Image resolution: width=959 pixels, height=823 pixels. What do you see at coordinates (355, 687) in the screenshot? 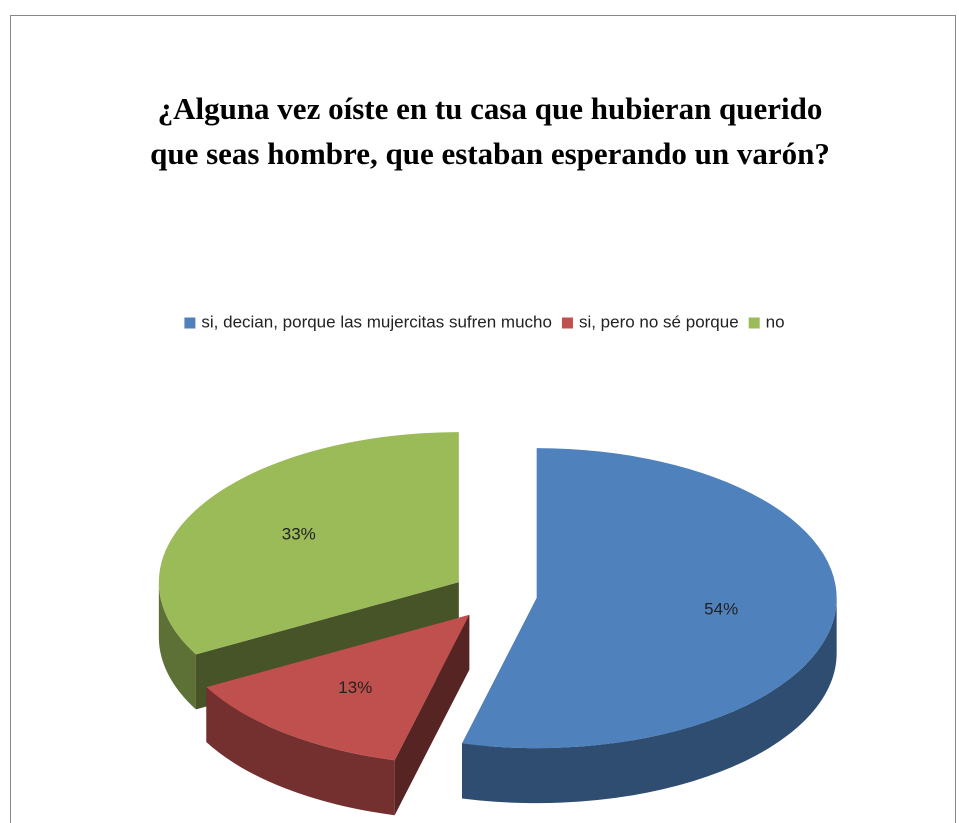
I see `data-label: 13%` at bounding box center [355, 687].